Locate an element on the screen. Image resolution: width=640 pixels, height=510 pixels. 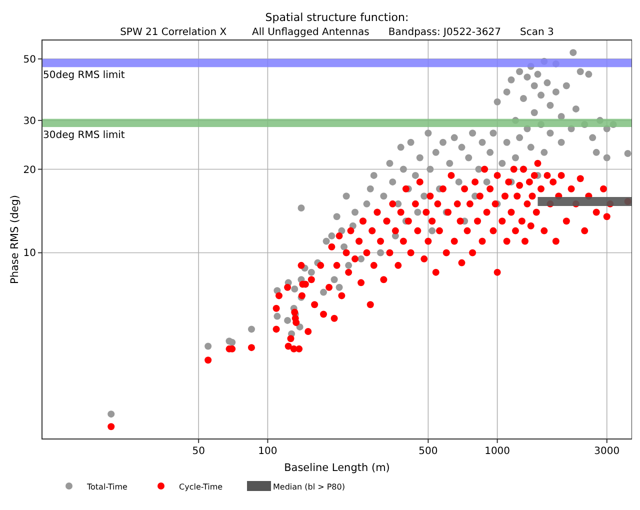
band-label: 50deg RMS limit is located at coordinates (84, 76).